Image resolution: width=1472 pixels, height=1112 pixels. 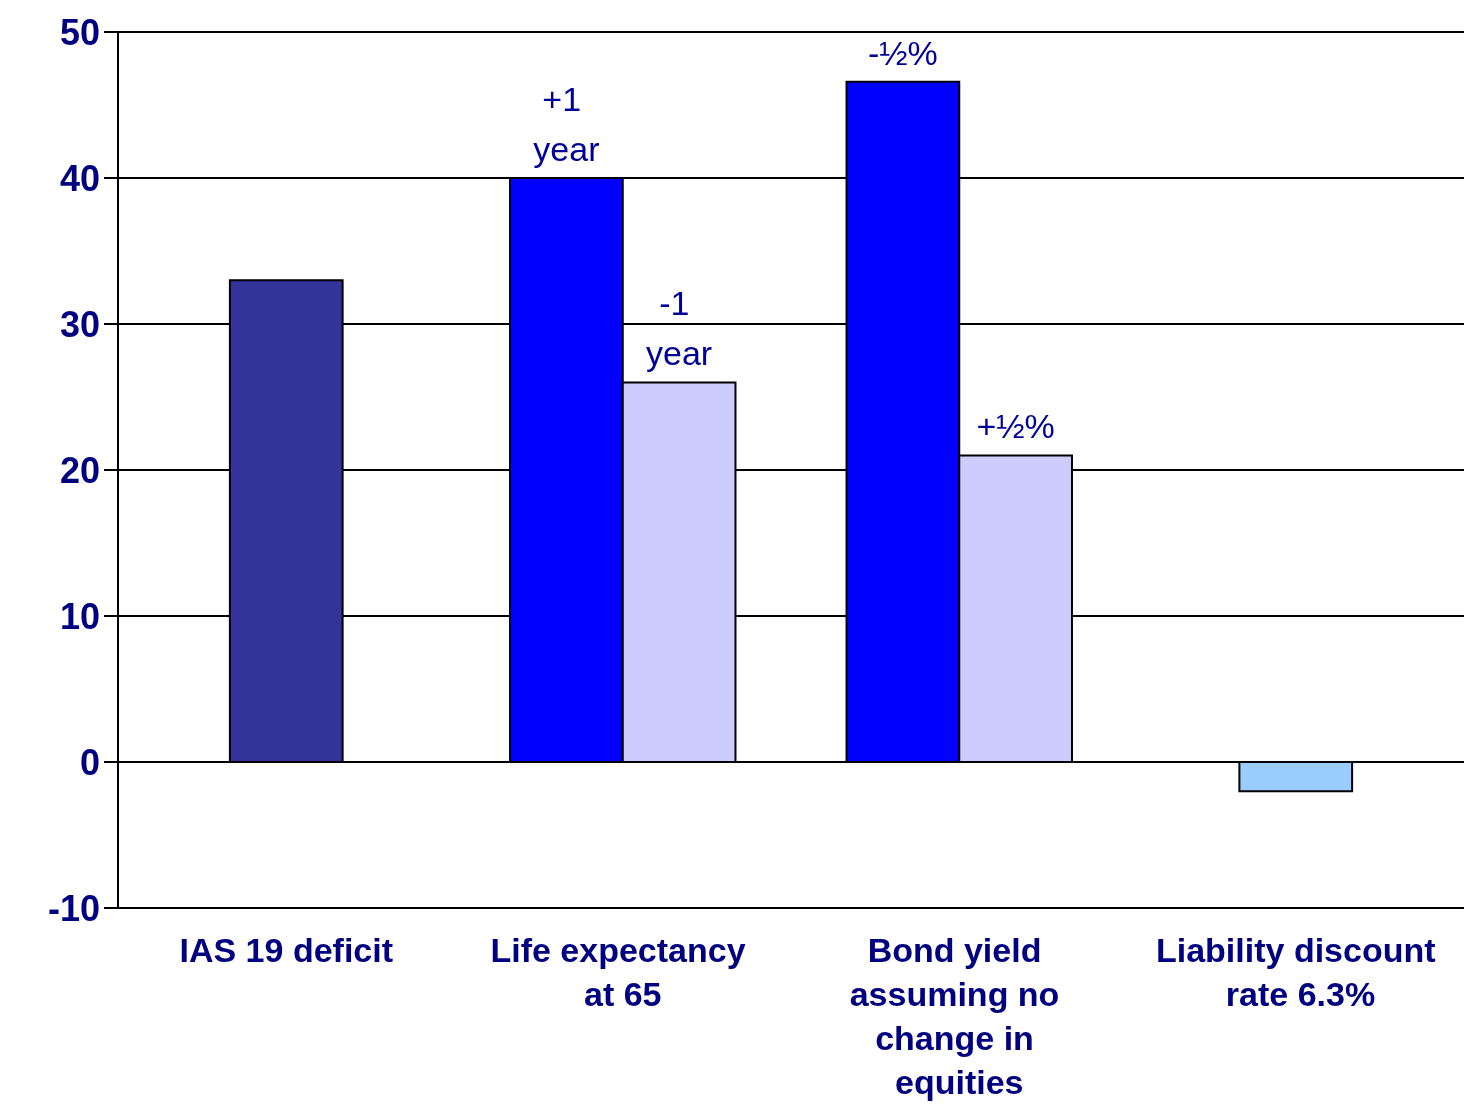 I want to click on annotation: +½%, so click(x=1015, y=426).